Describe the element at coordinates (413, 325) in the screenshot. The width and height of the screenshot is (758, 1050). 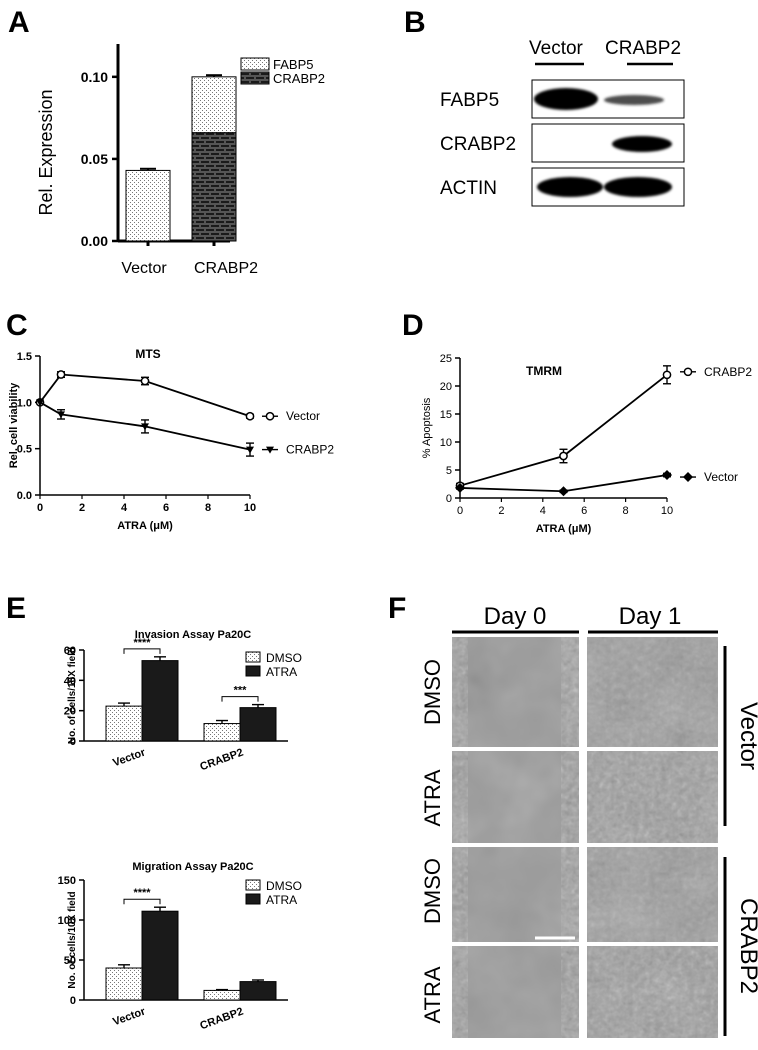
I see `panel-letter-d: D` at that location.